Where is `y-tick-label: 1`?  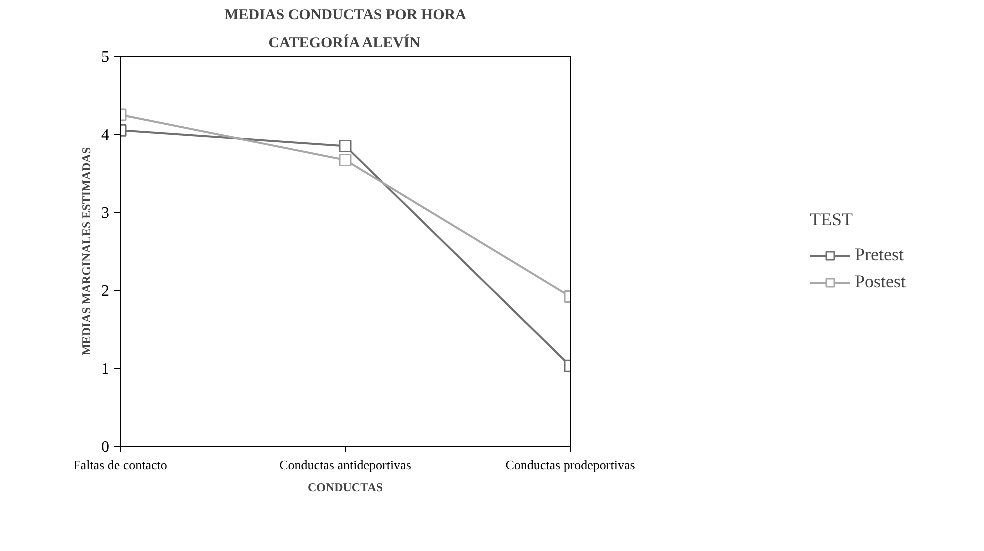
y-tick-label: 1 is located at coordinates (106, 369).